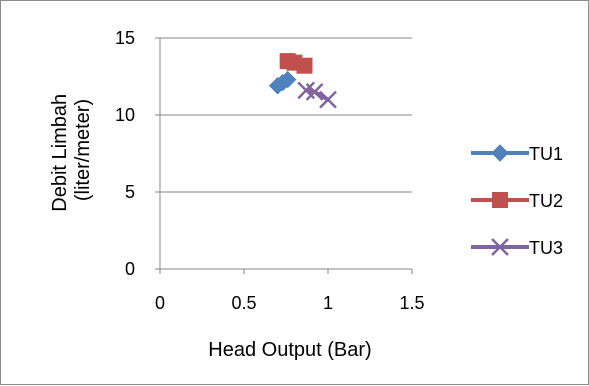  Describe the element at coordinates (60, 153) in the screenshot. I see `y-axis-title-line1: Debit Limbah` at that location.